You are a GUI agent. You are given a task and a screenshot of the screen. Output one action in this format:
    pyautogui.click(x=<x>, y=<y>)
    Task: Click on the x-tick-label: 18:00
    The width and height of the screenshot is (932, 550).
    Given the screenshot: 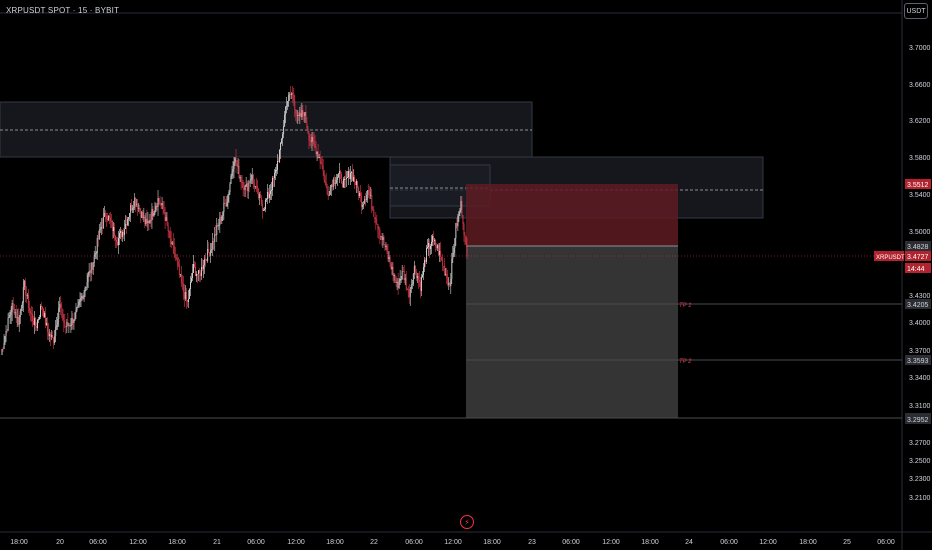 What is the action you would take?
    pyautogui.click(x=808, y=542)
    